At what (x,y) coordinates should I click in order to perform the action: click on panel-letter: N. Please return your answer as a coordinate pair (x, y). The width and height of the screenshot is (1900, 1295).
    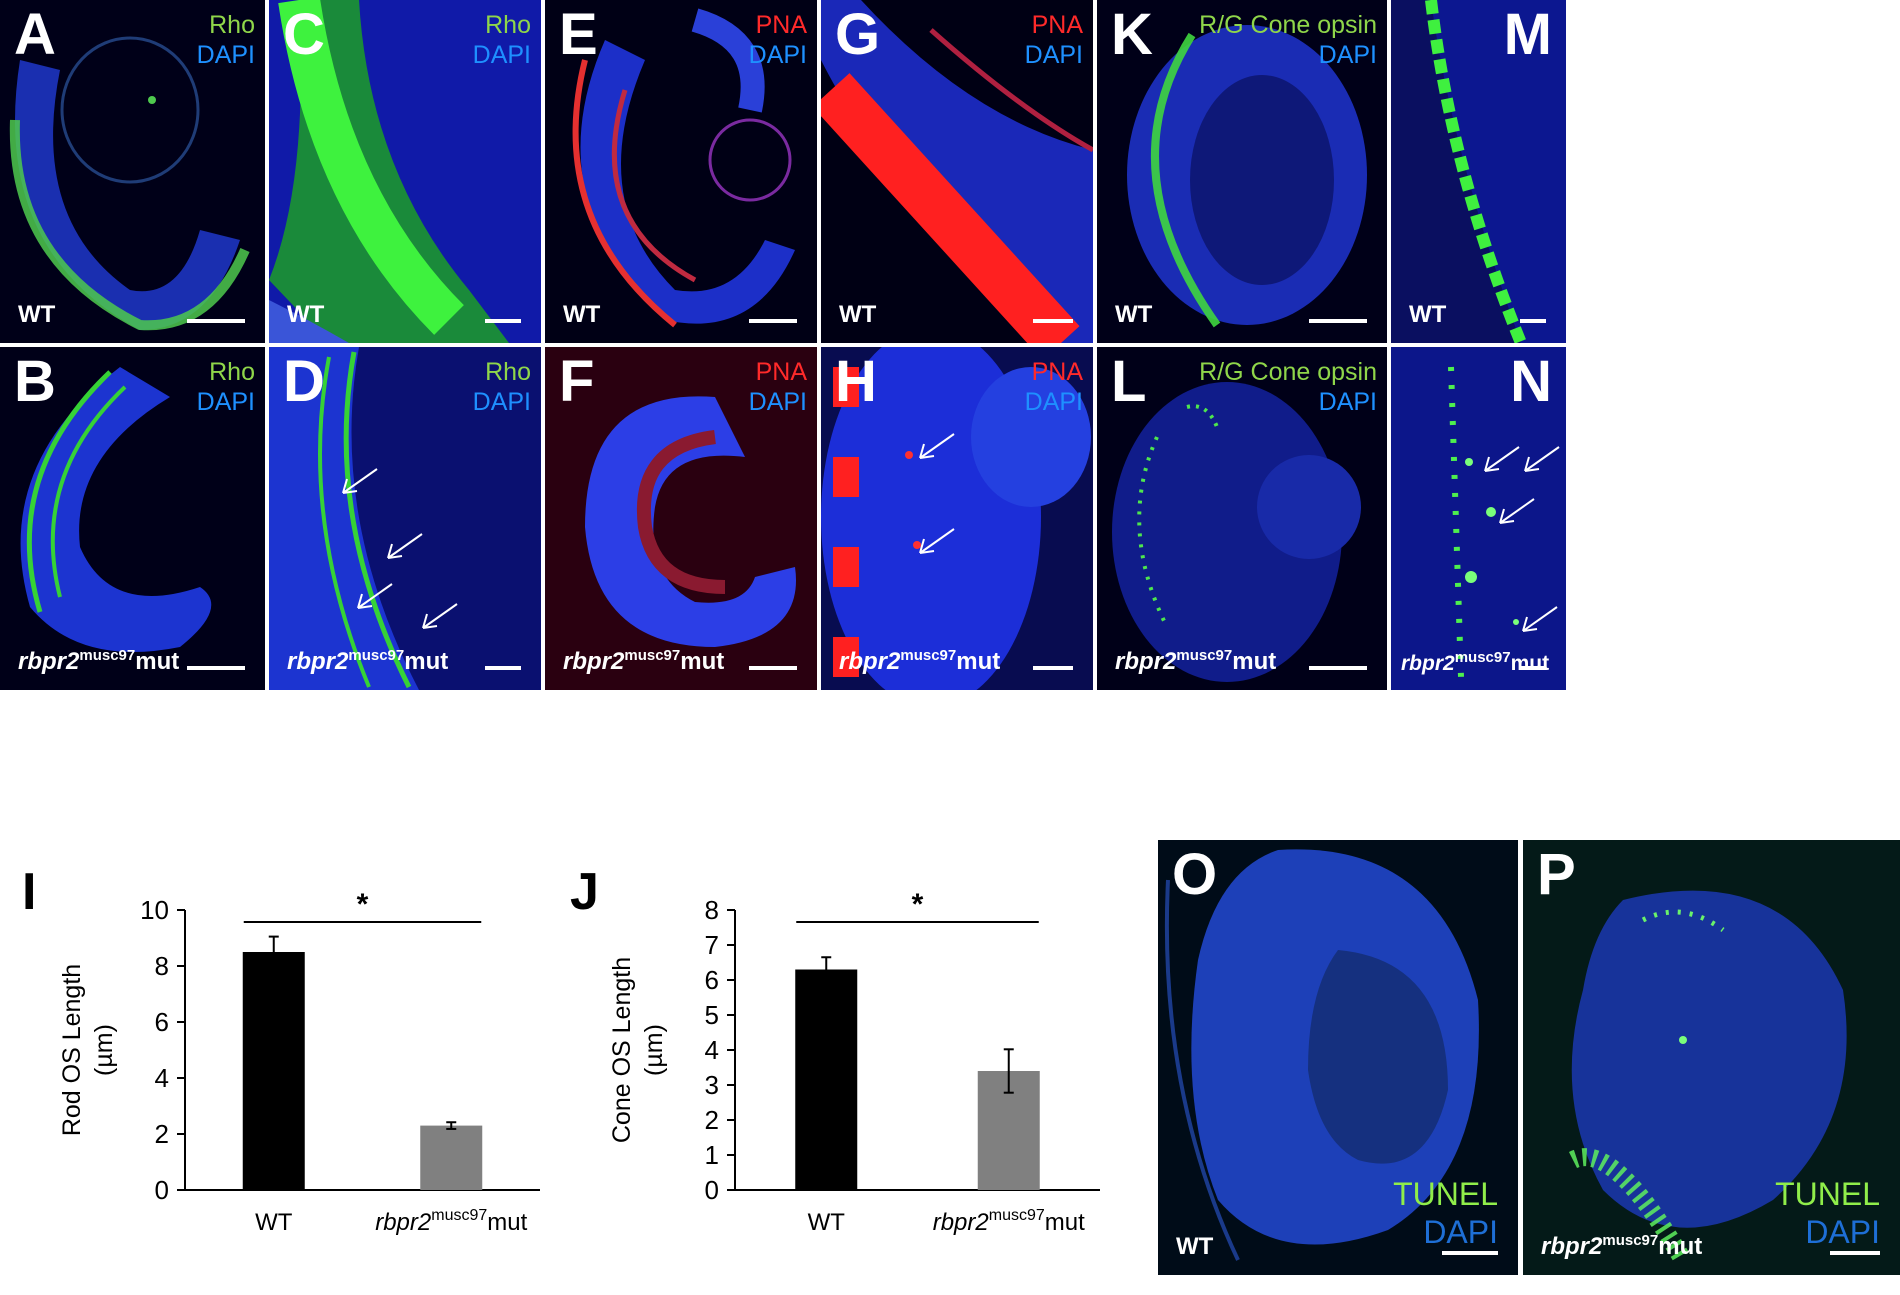
    Looking at the image, I should click on (1531, 381).